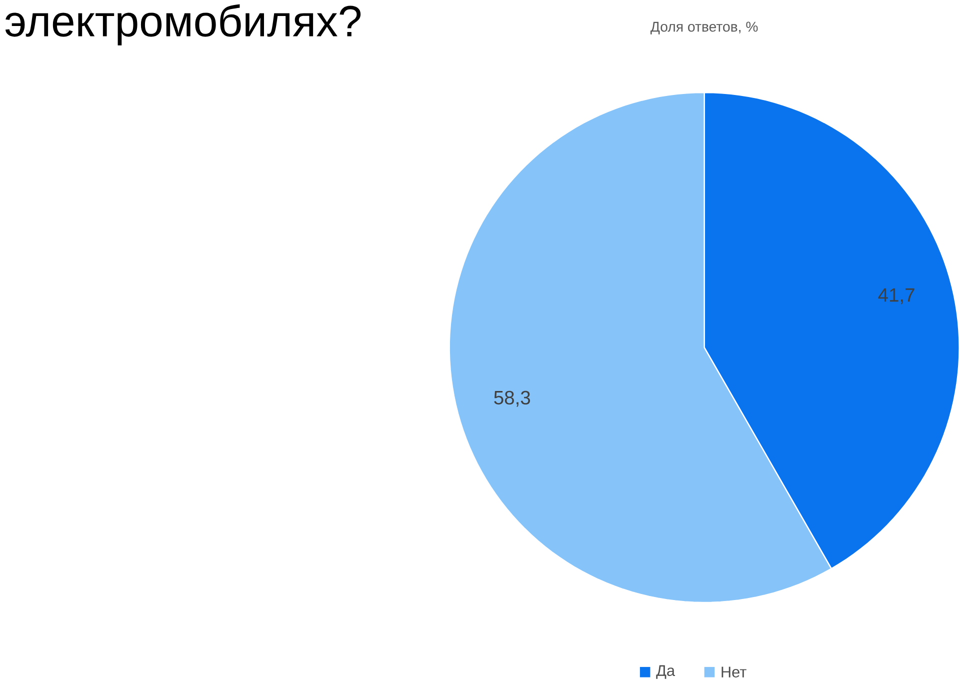 This screenshot has width=960, height=683. I want to click on data-label: 58,3, so click(512, 398).